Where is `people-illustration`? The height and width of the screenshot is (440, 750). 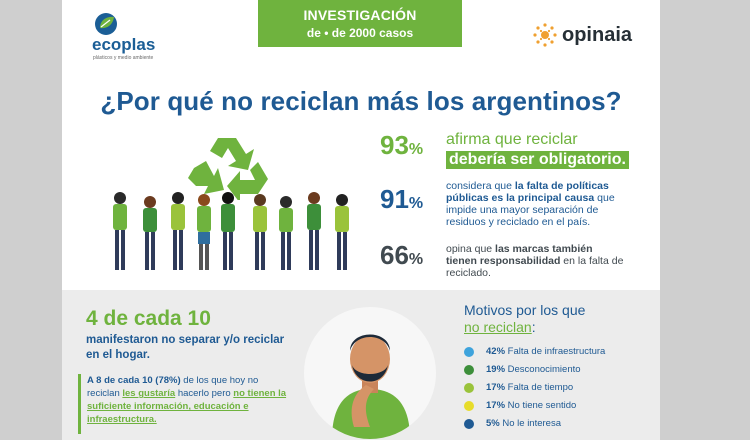 people-illustration is located at coordinates (231, 231).